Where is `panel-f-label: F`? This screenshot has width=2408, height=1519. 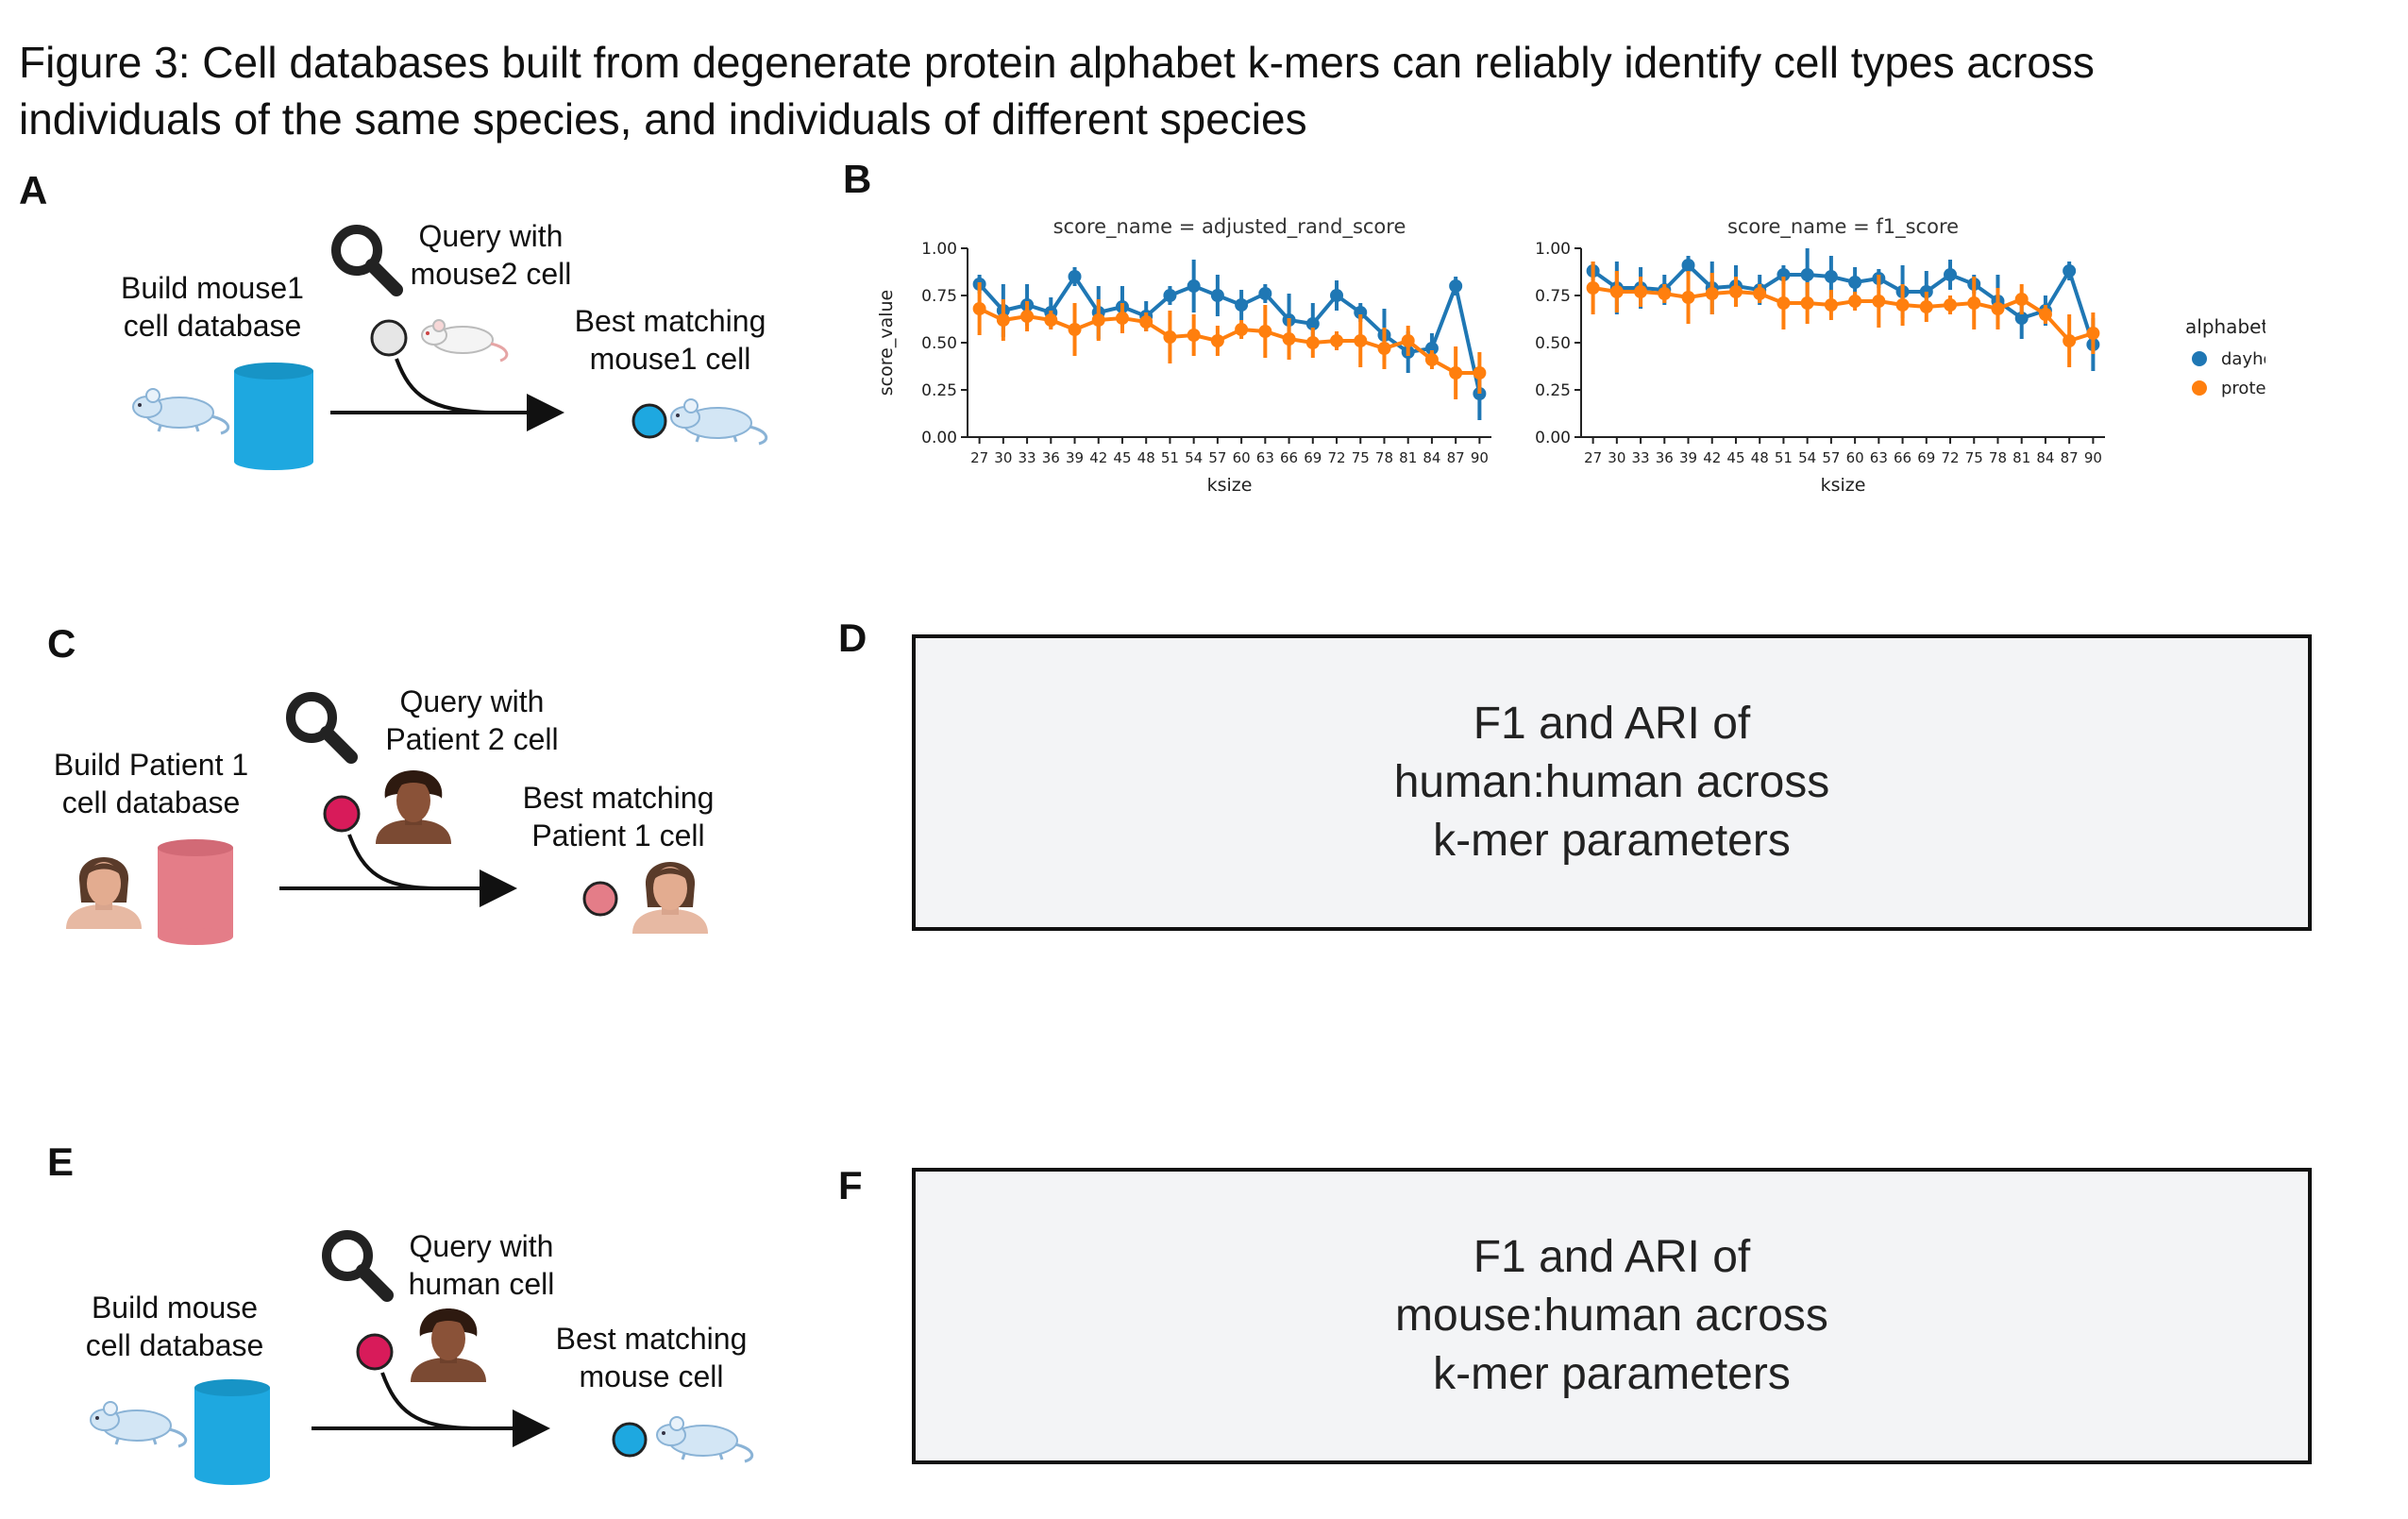 panel-f-label: F is located at coordinates (850, 1185).